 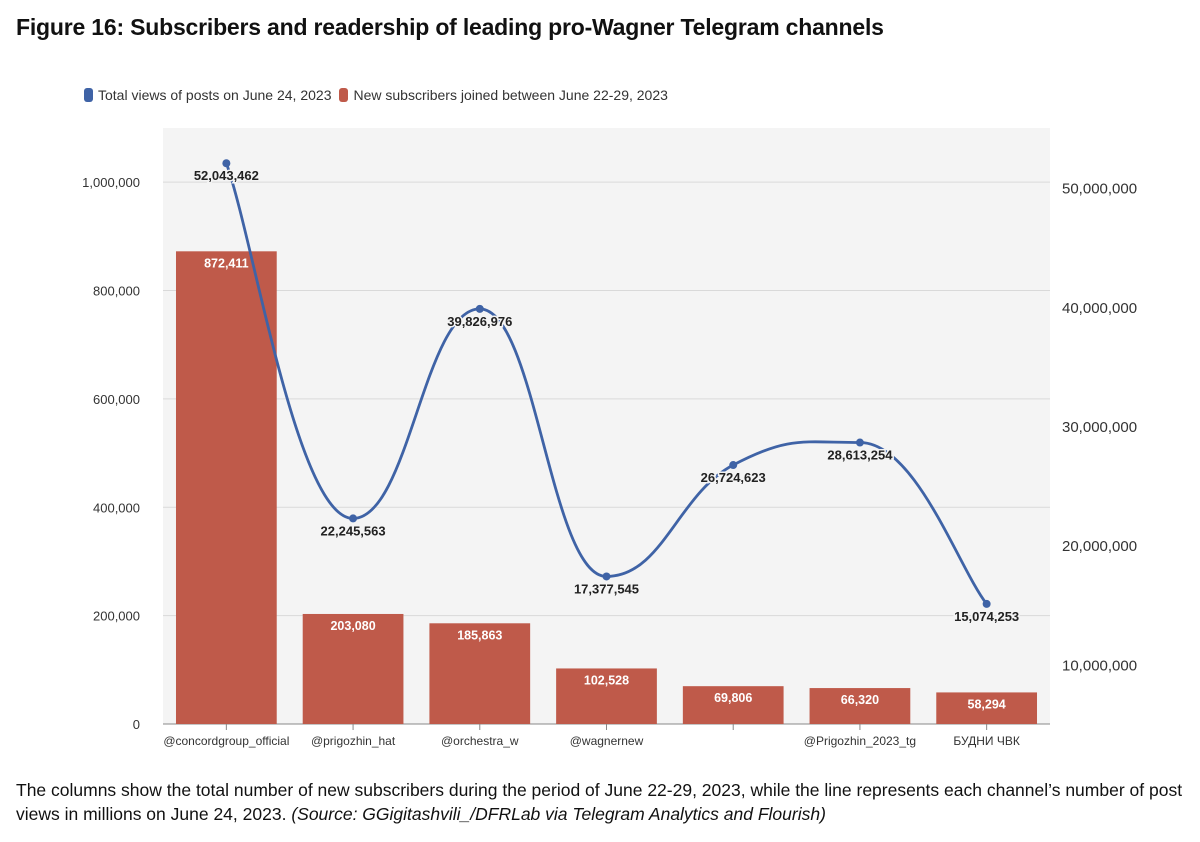 I want to click on bar-data-label: 66,320, so click(x=860, y=700).